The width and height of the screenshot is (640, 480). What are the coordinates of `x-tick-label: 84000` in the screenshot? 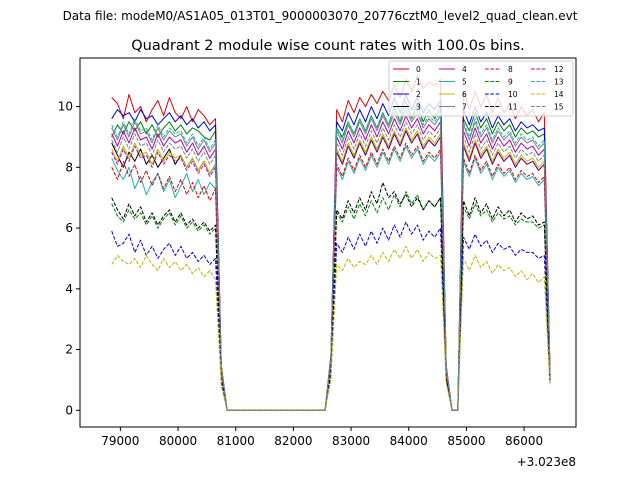 It's located at (409, 441).